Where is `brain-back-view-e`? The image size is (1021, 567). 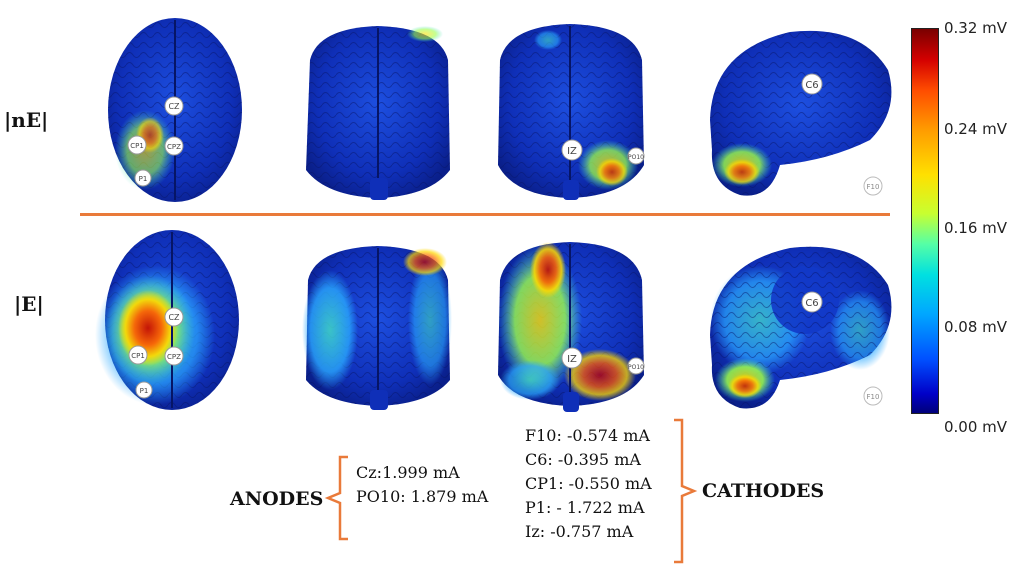 brain-back-view-e is located at coordinates (571, 327).